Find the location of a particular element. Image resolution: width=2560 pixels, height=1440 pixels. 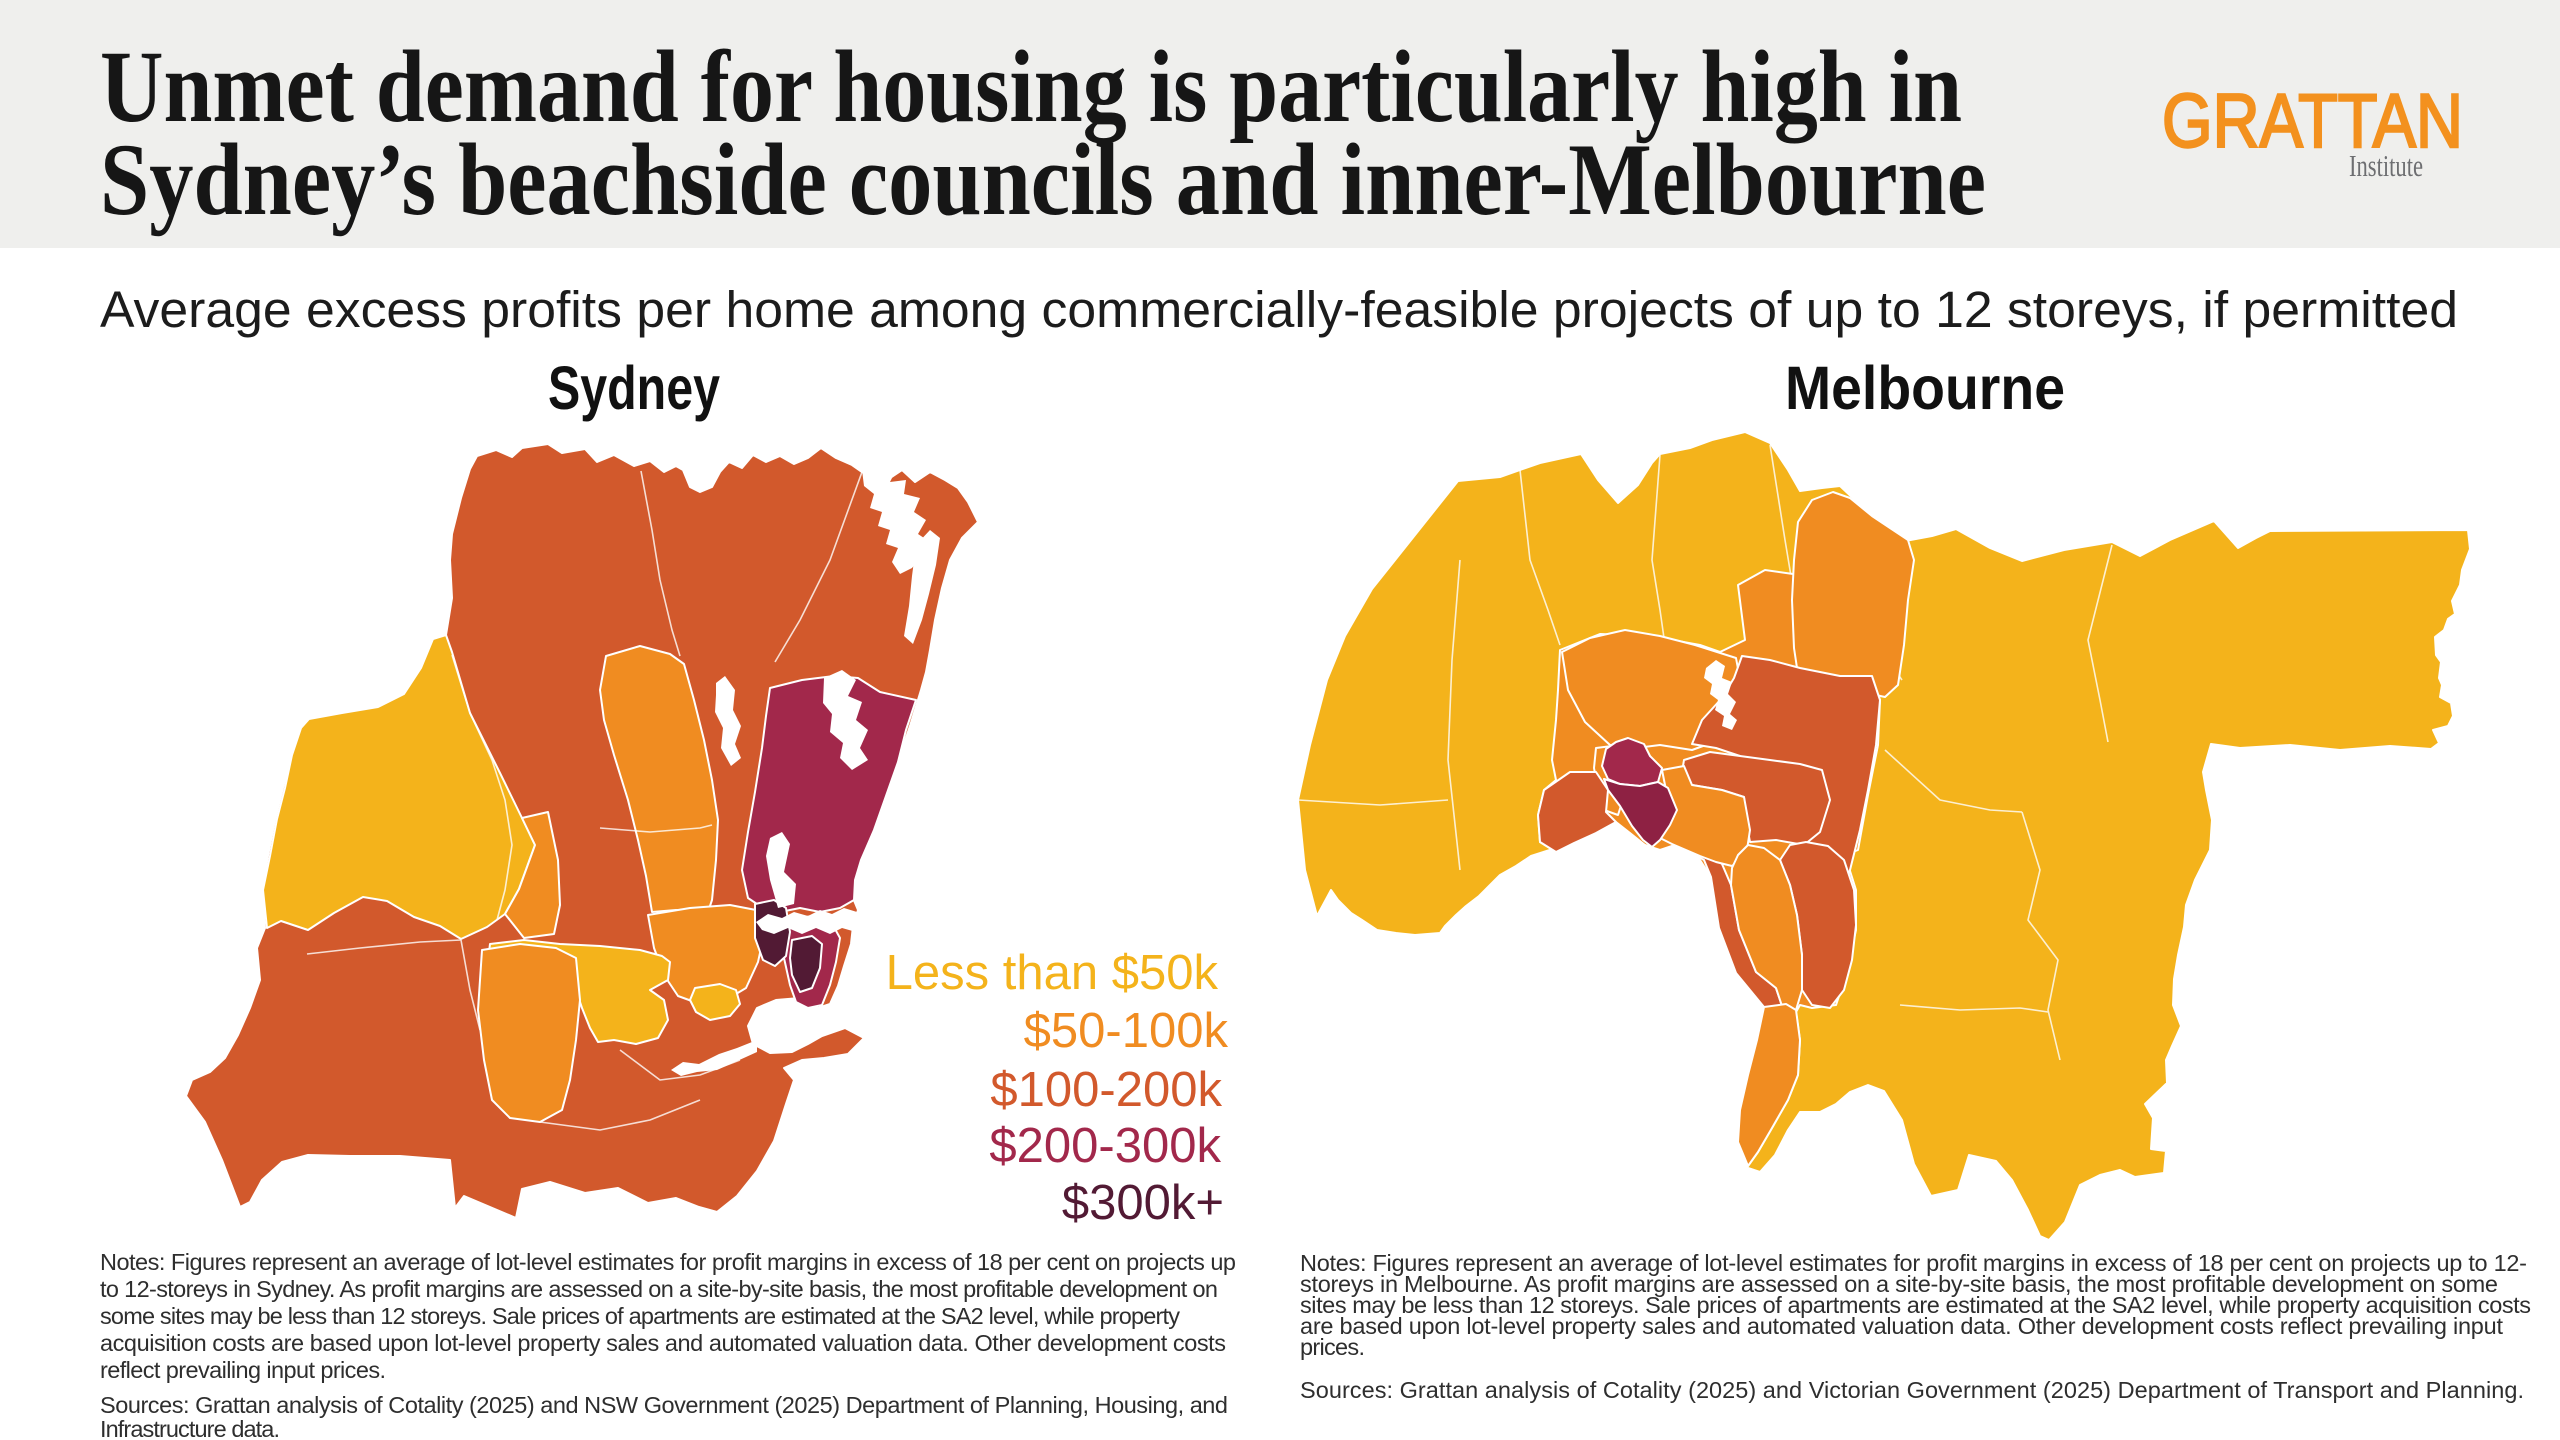

svg-text: $200-300k is located at coordinates (1105, 1146).